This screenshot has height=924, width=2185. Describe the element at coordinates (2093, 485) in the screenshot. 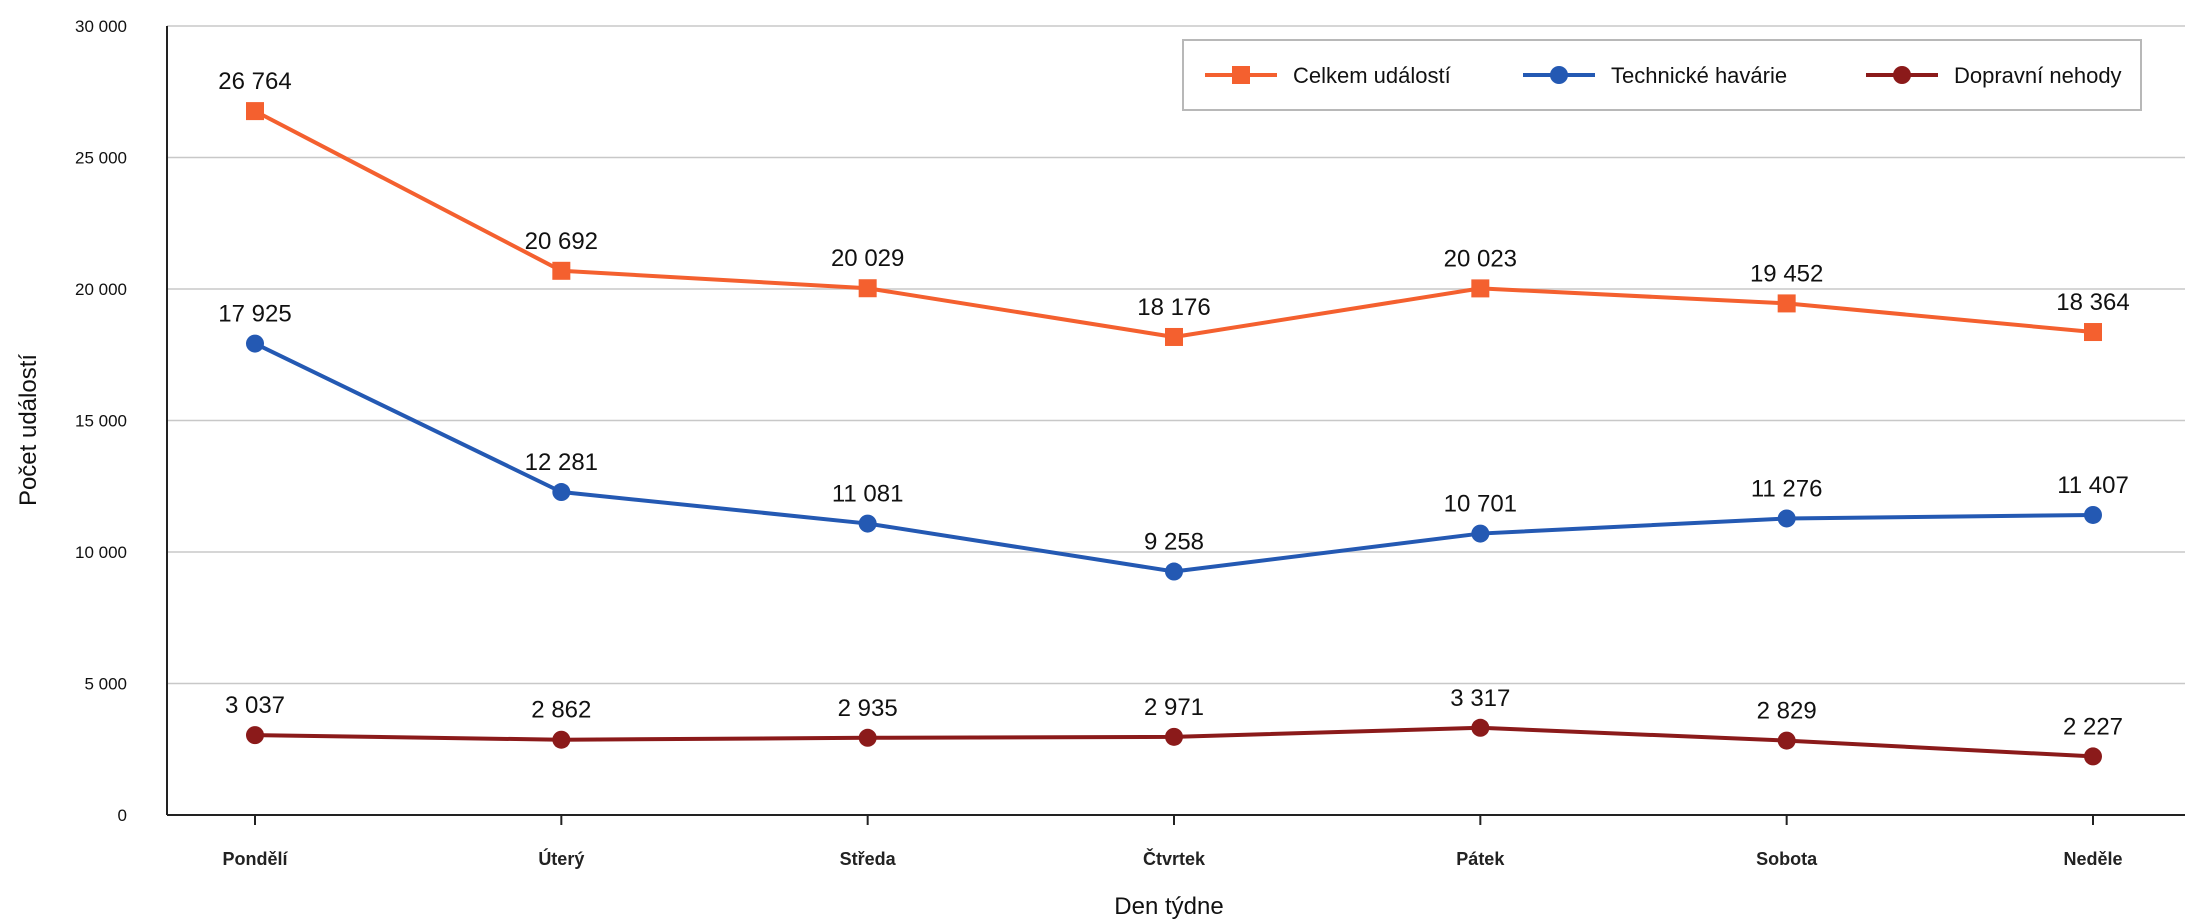

I see `data-label: 11 407` at that location.